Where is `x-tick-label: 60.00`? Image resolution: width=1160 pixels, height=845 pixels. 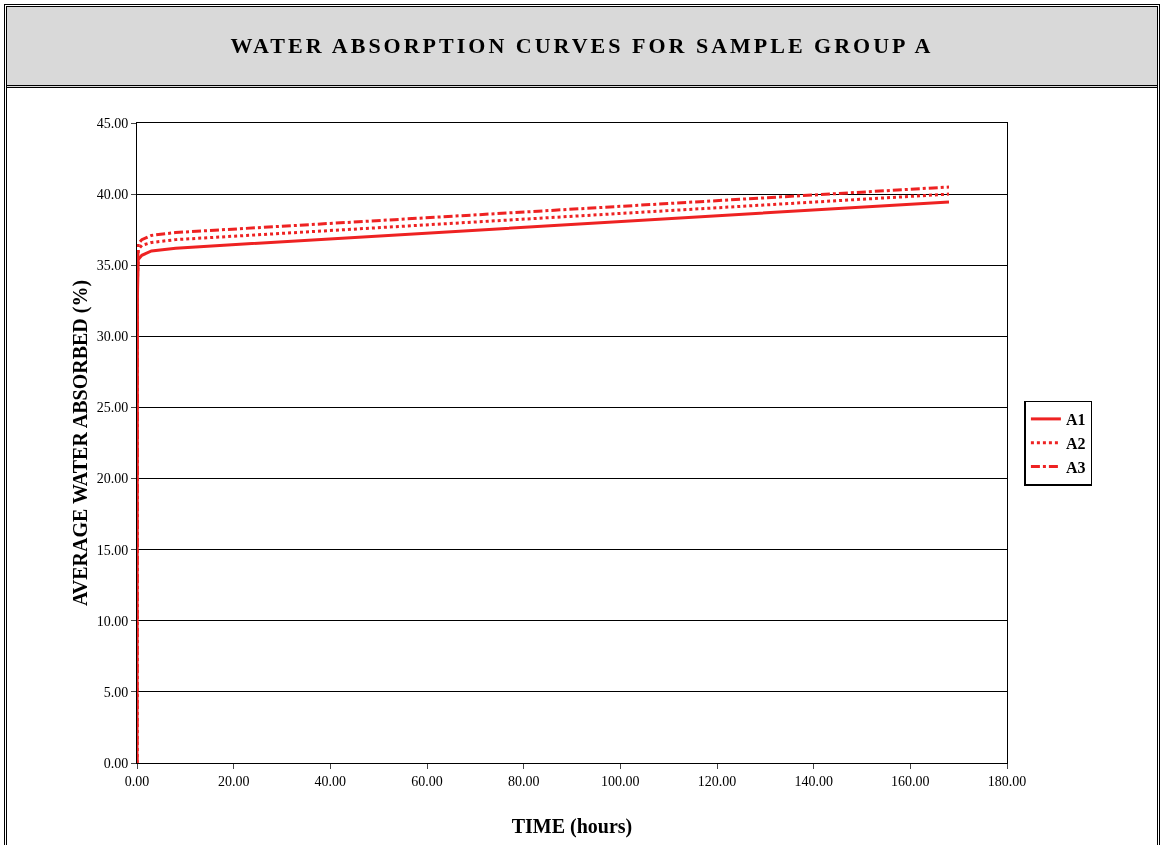
x-tick-label: 60.00 is located at coordinates (427, 781).